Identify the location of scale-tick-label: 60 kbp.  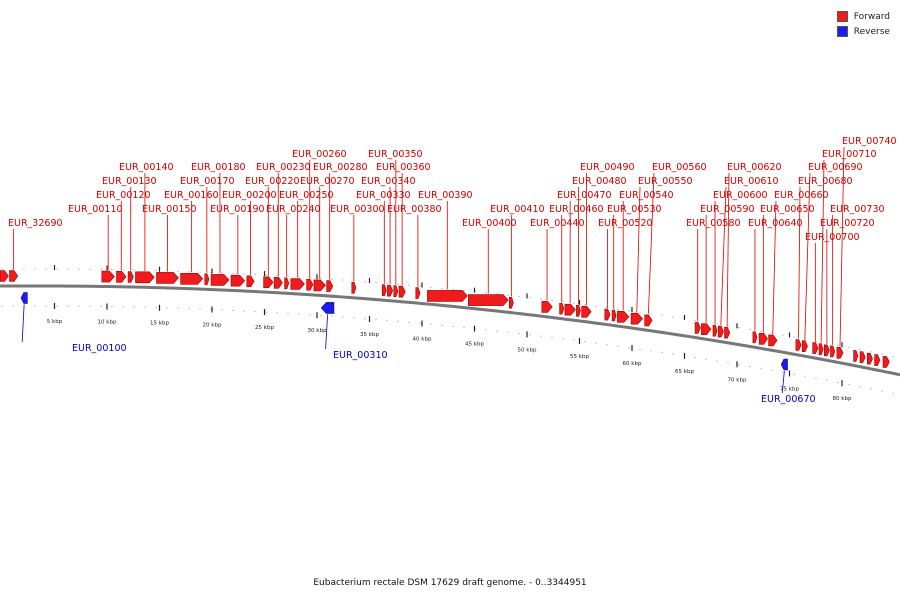
(632, 364).